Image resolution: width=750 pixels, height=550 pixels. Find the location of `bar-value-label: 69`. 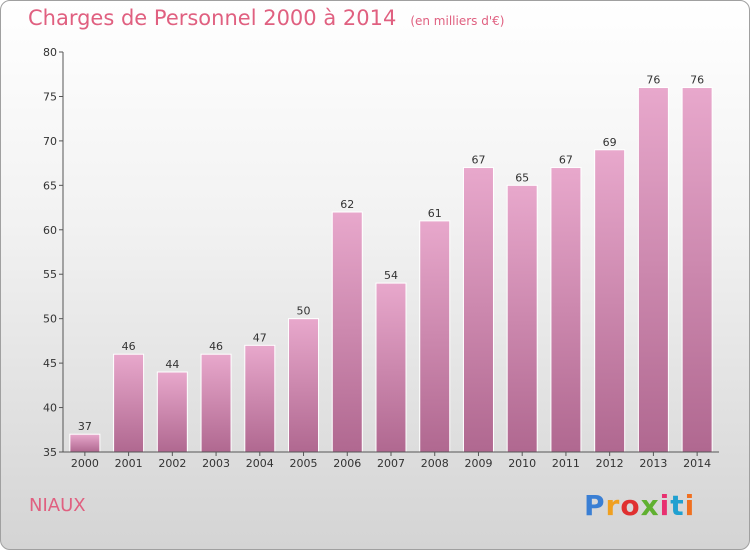

bar-value-label: 69 is located at coordinates (610, 142).